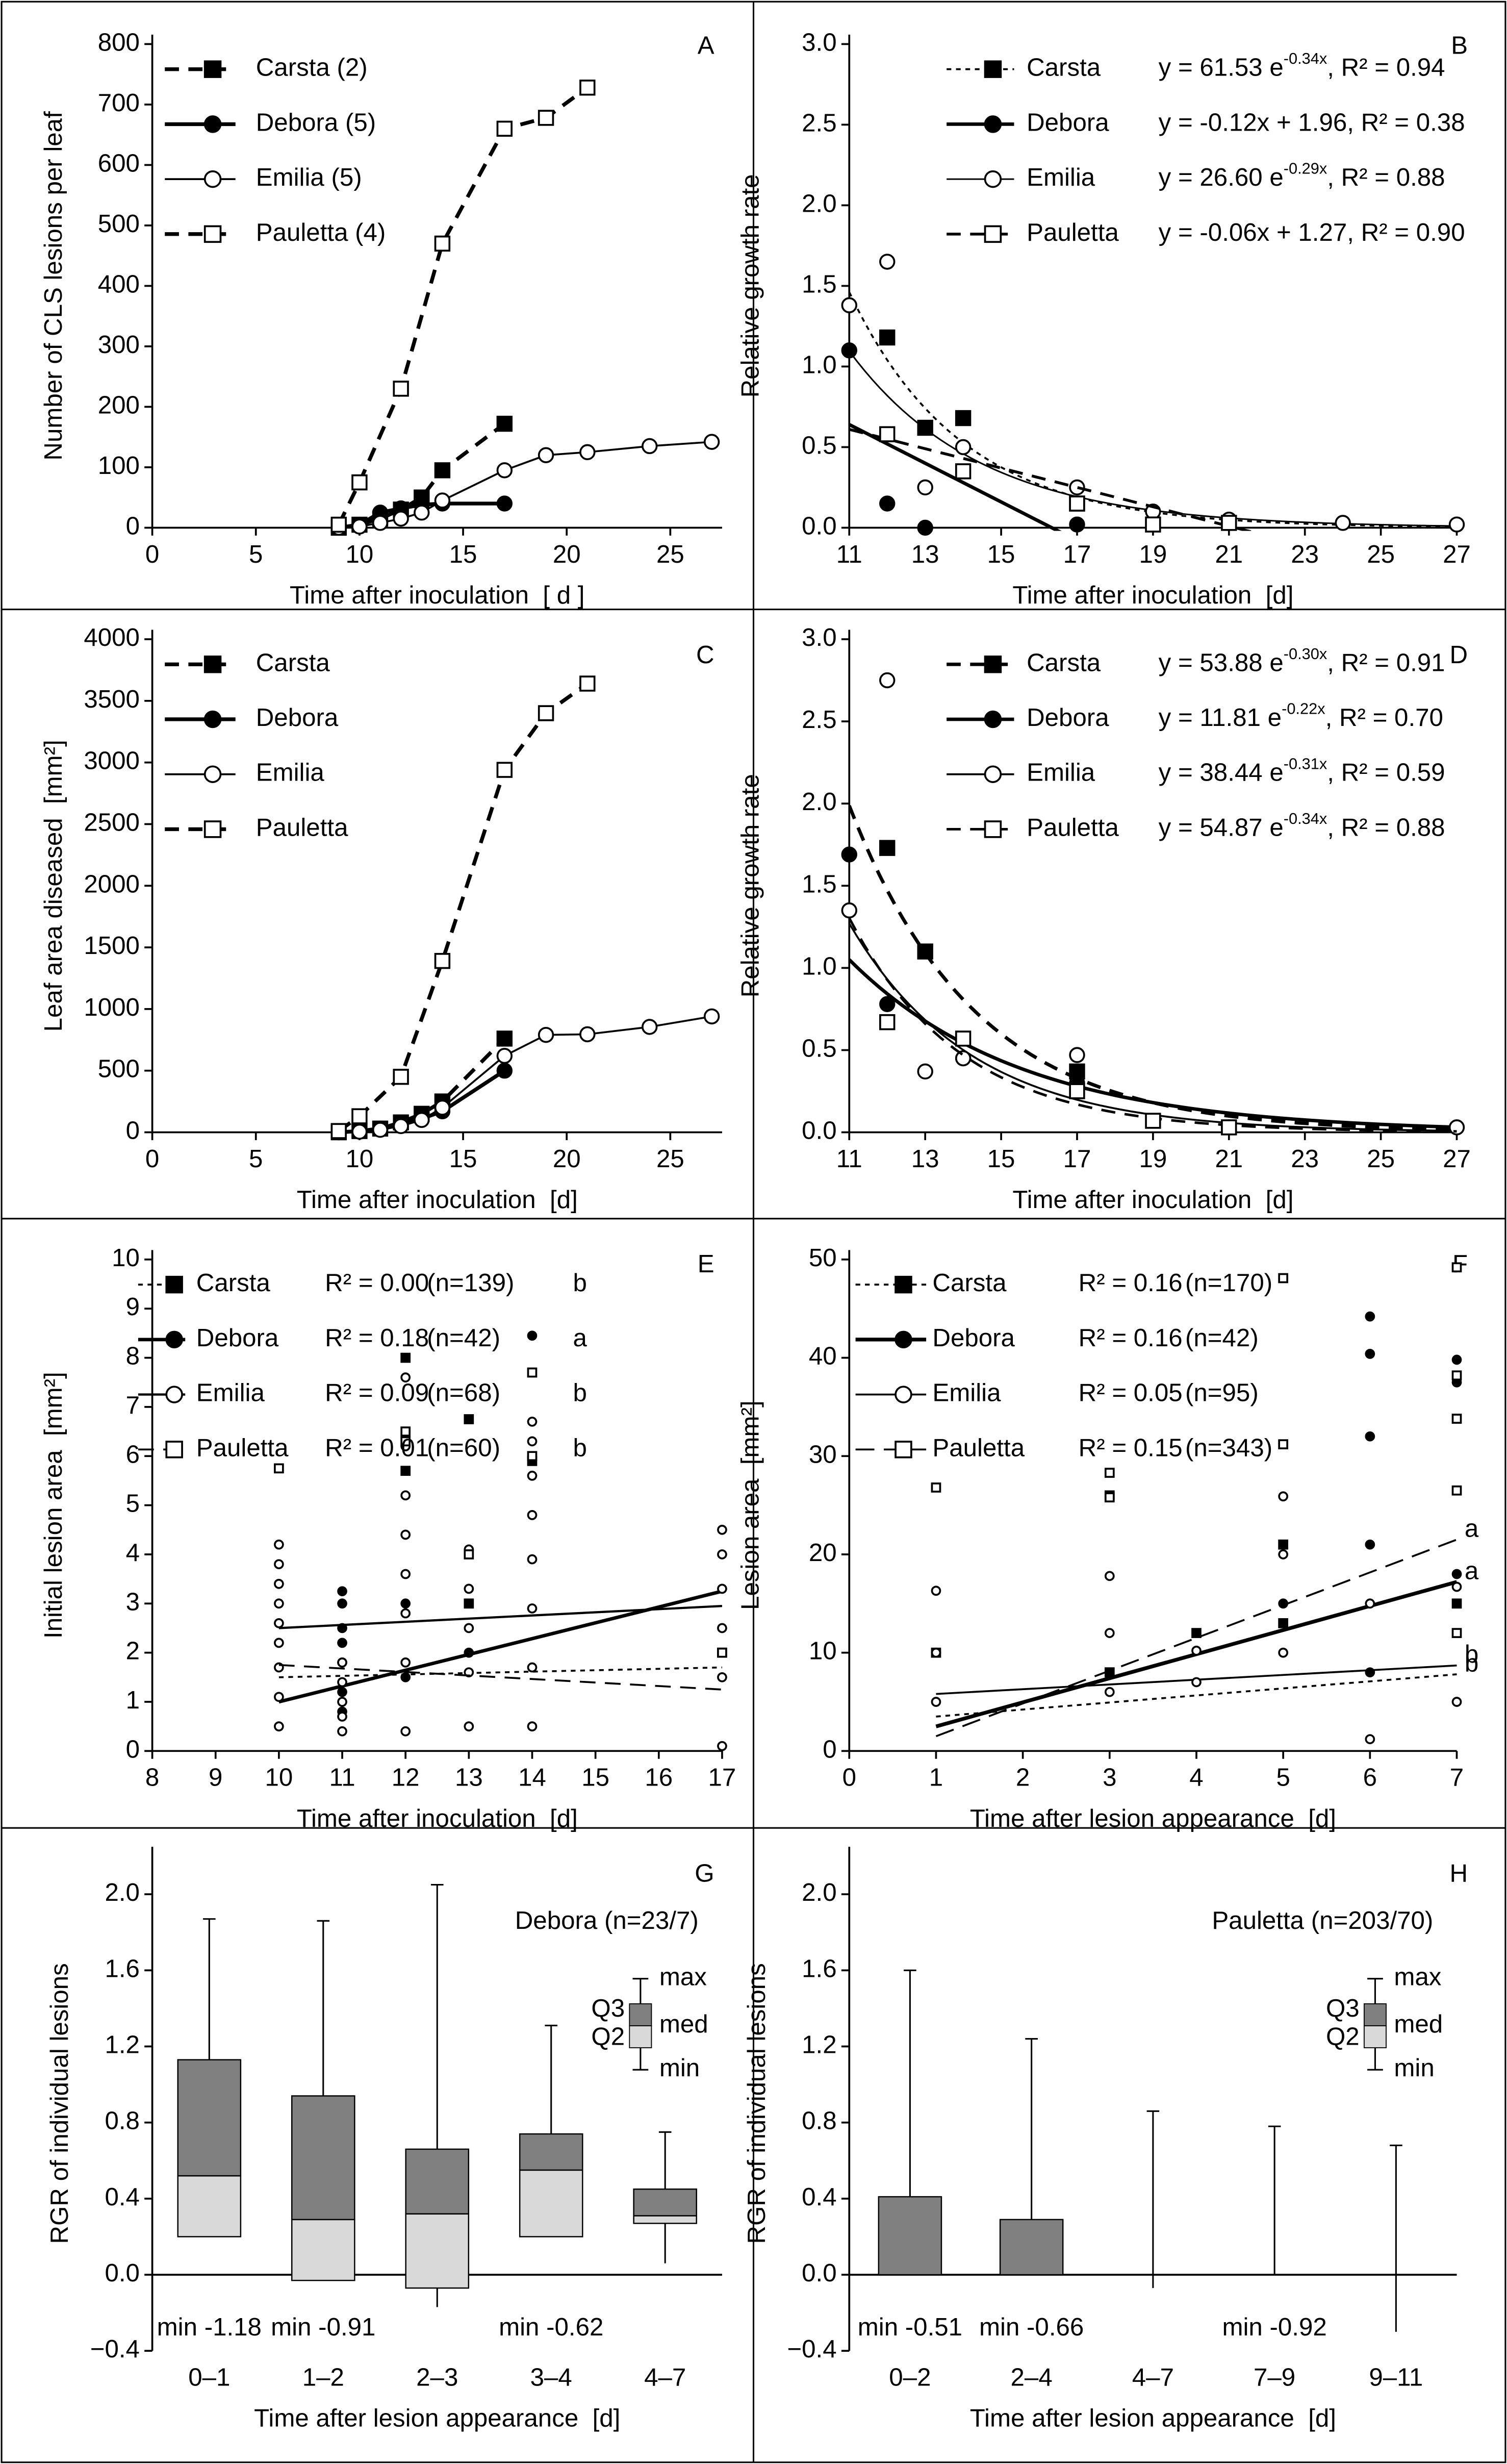 This screenshot has height=2464, width=1507. What do you see at coordinates (819, 884) in the screenshot?
I see `y-tick-label: 1.5` at bounding box center [819, 884].